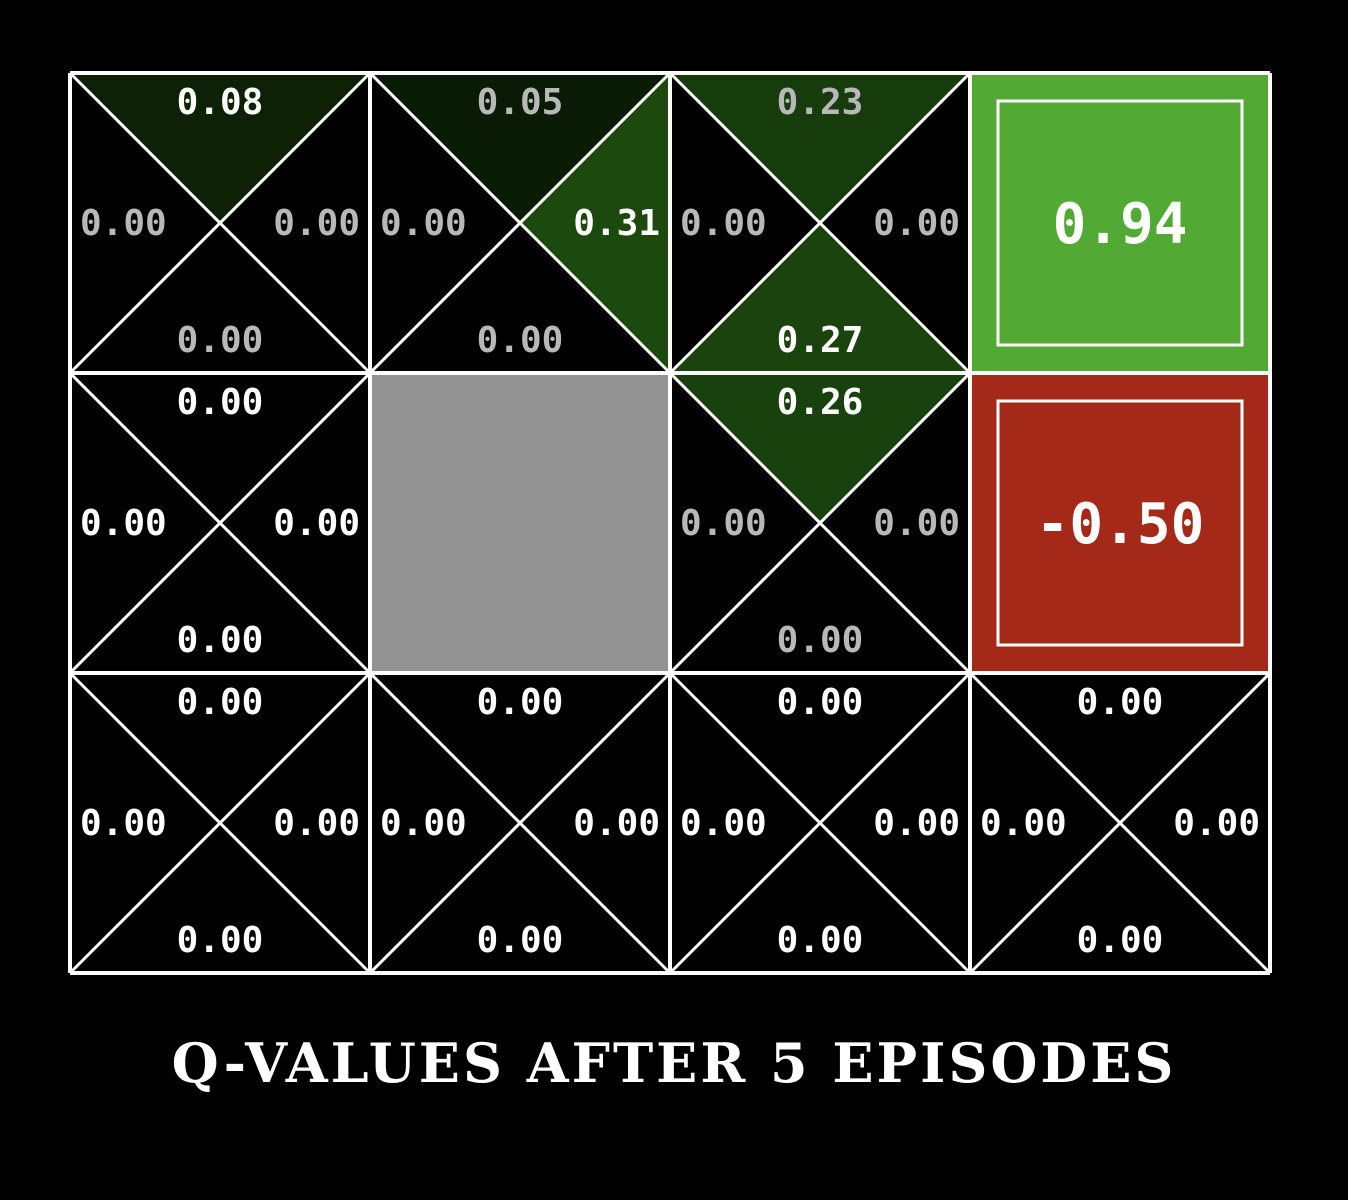 This screenshot has height=1200, width=1348. Describe the element at coordinates (520, 898) in the screenshot. I see `cell-r2-c1-bottom-triangle` at that location.